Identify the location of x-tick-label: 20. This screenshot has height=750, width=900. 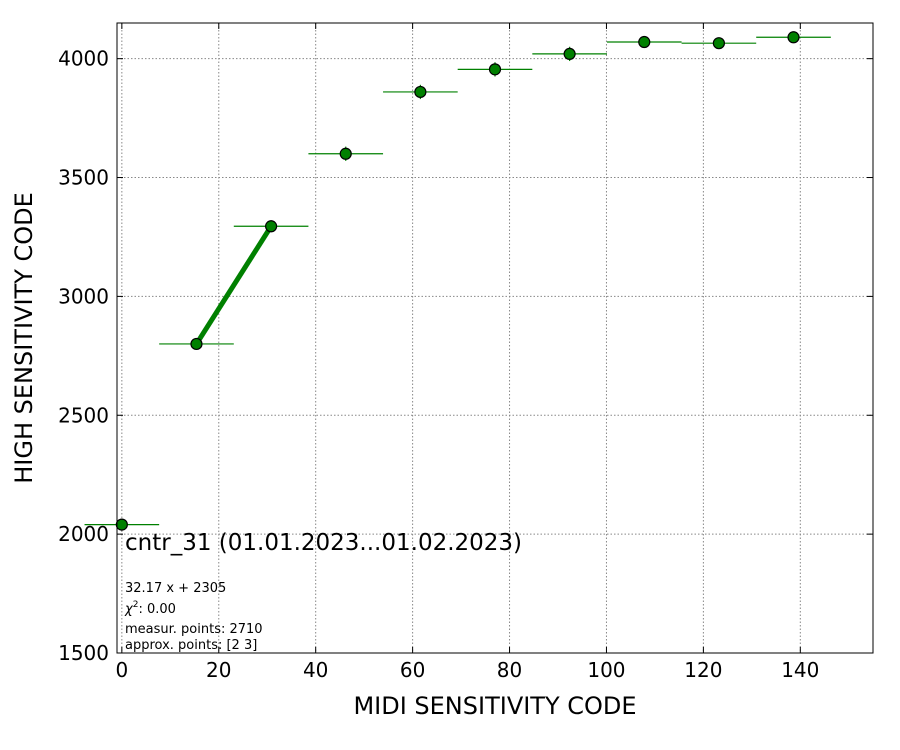
(218, 670).